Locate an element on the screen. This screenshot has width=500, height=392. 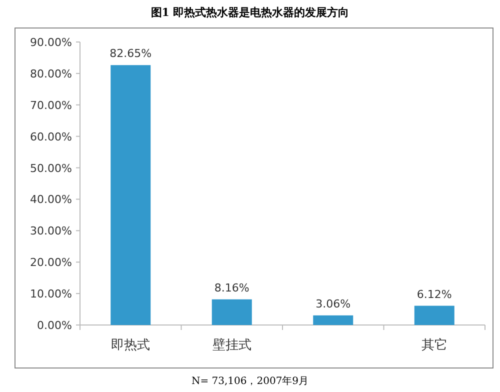
y-tick-label: 90.00% is located at coordinates (51, 42).